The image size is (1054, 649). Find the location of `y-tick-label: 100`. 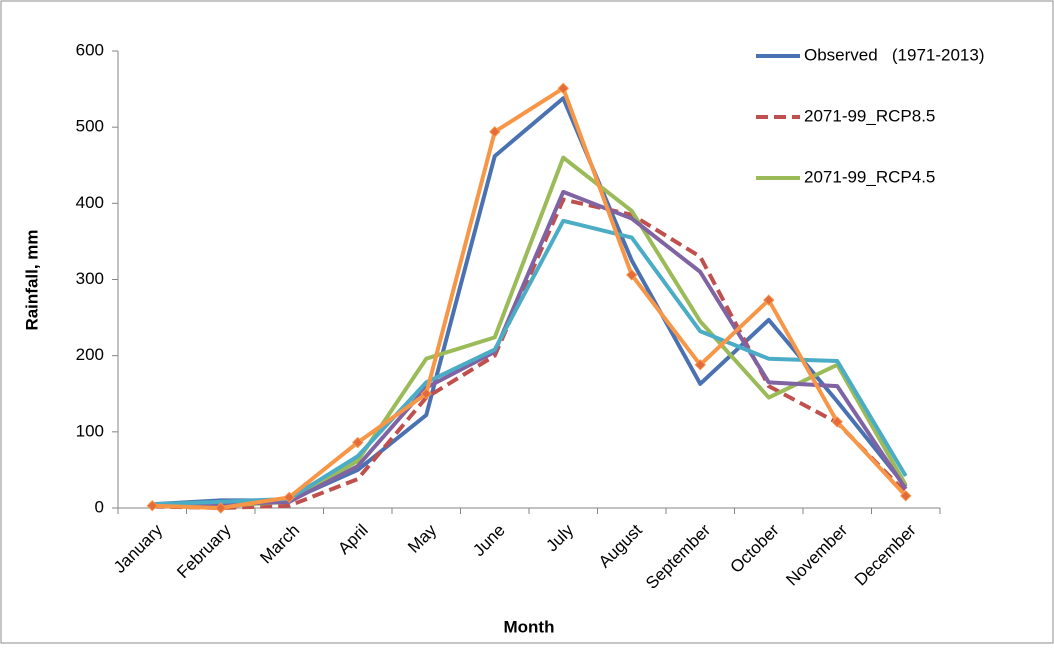

y-tick-label: 100 is located at coordinates (90, 430).